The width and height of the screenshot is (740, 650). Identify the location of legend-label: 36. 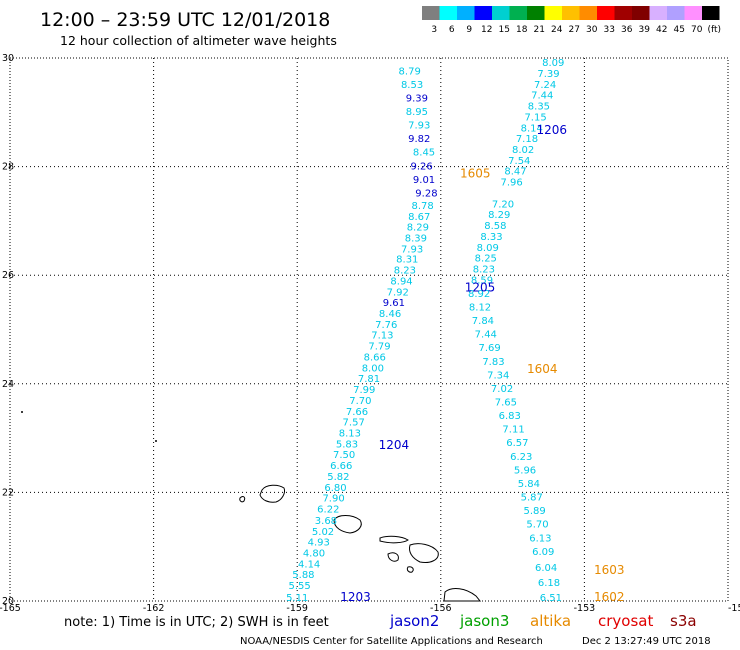
(627, 30).